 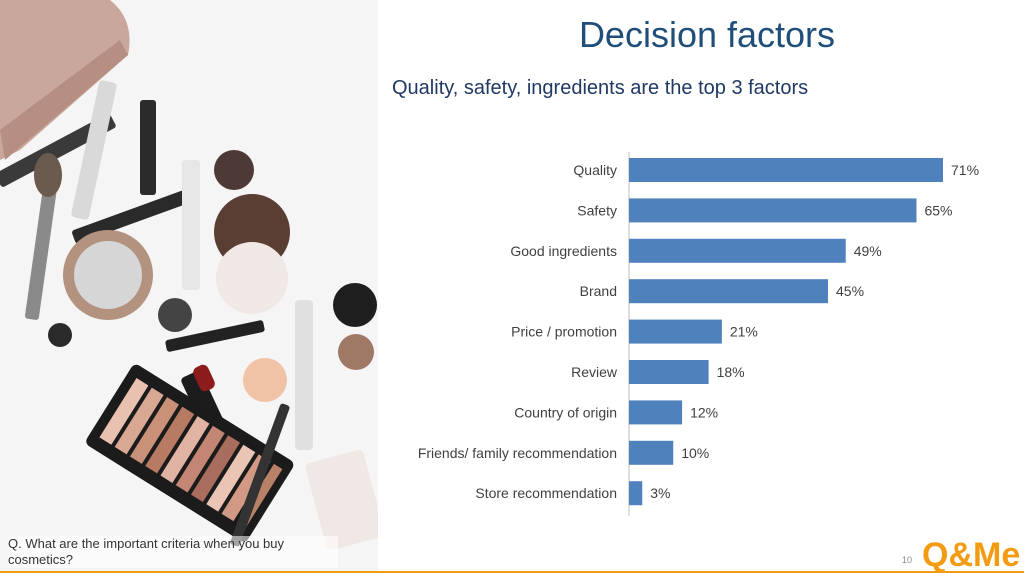 I want to click on bottom-accent-line, so click(x=512, y=572).